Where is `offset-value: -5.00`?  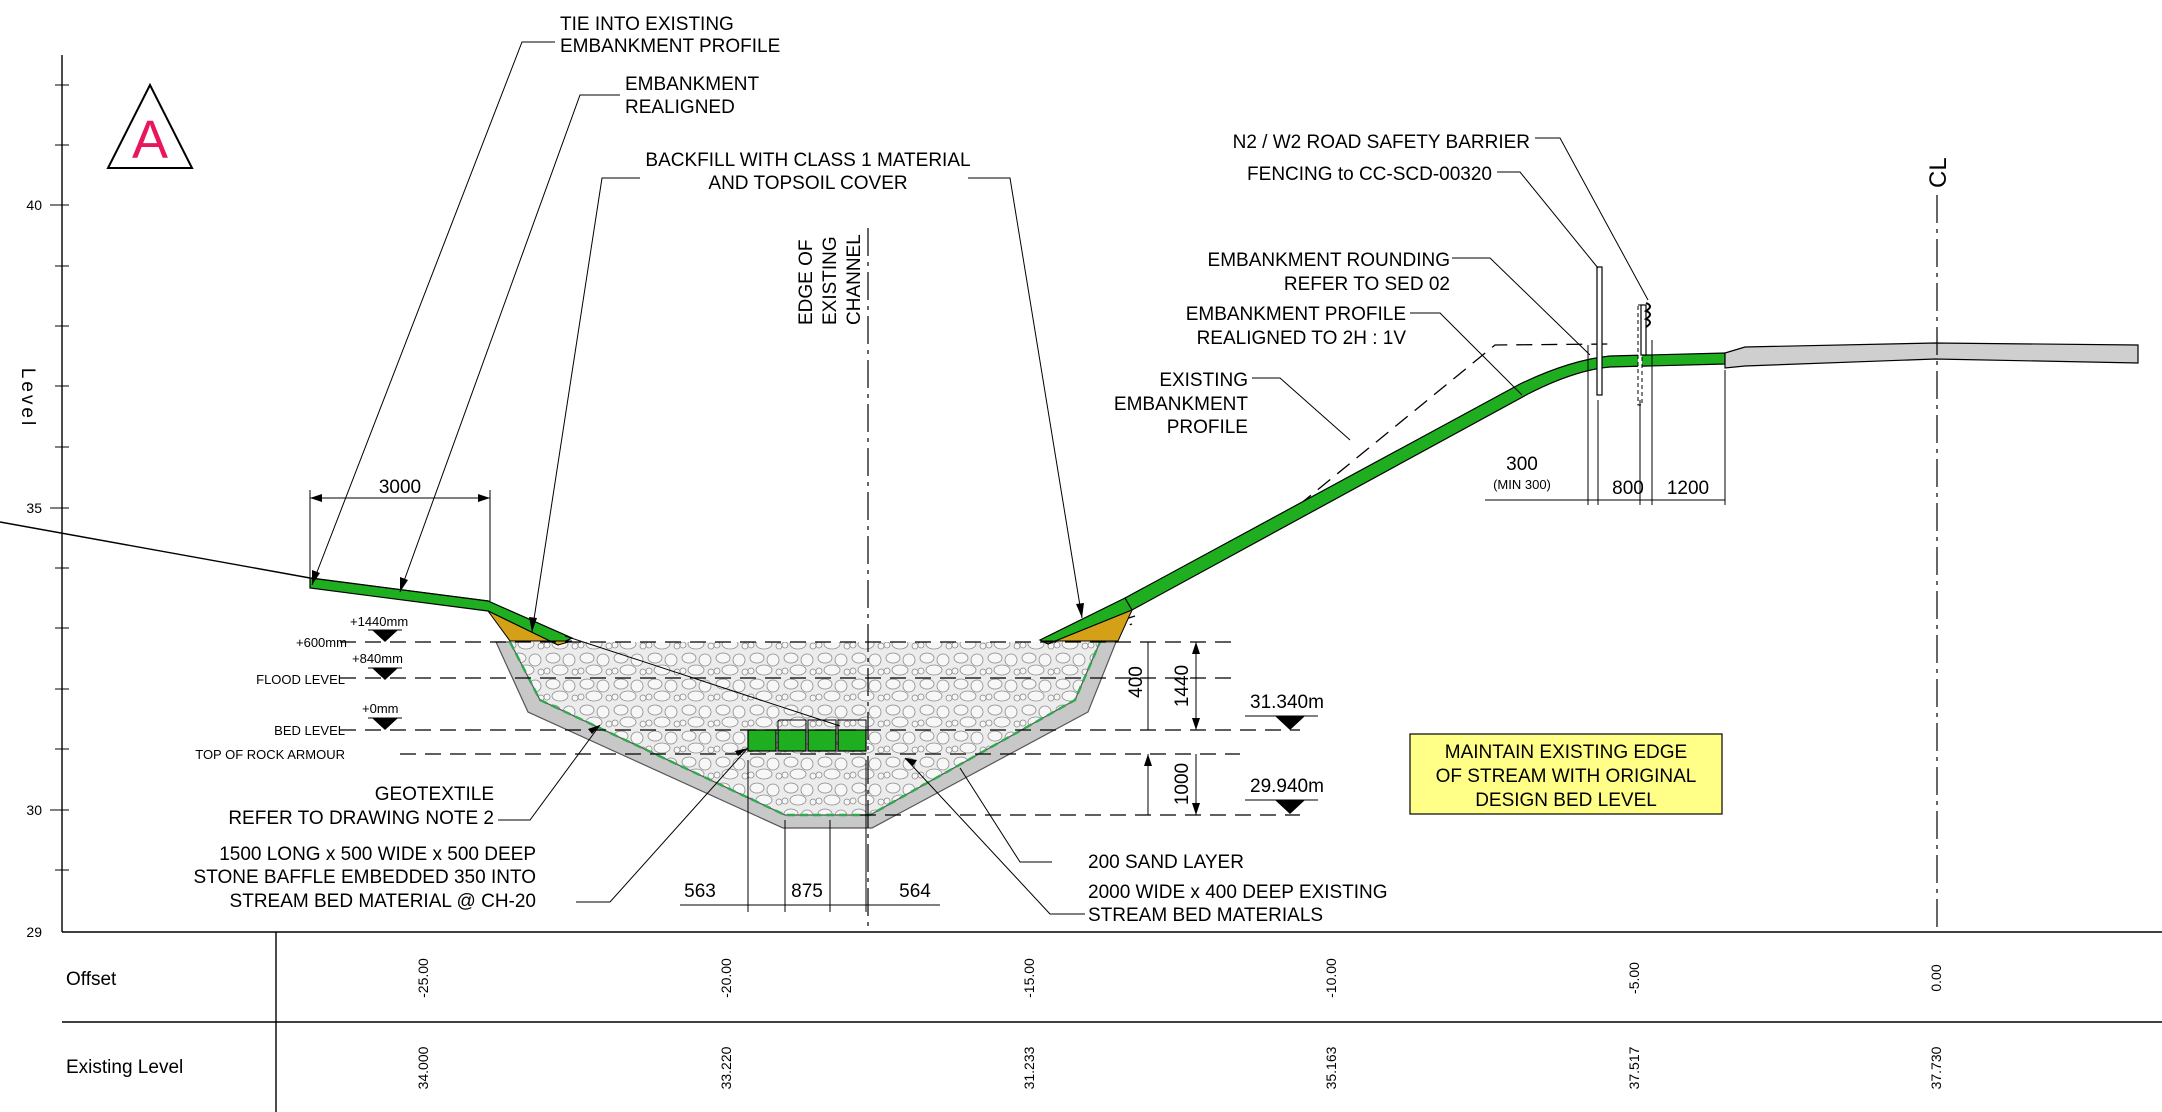
offset-value: -5.00 is located at coordinates (1634, 978).